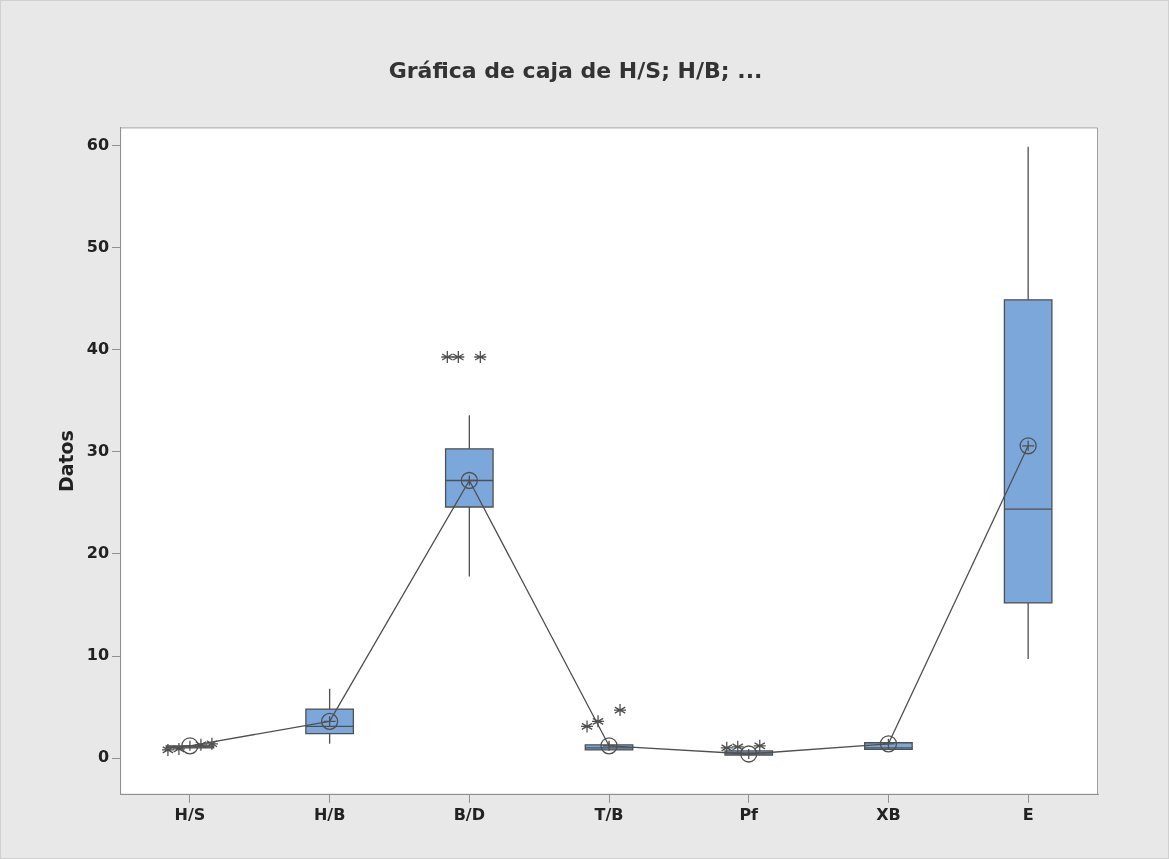  Describe the element at coordinates (1028, 814) in the screenshot. I see `x-tick-label: E` at that location.